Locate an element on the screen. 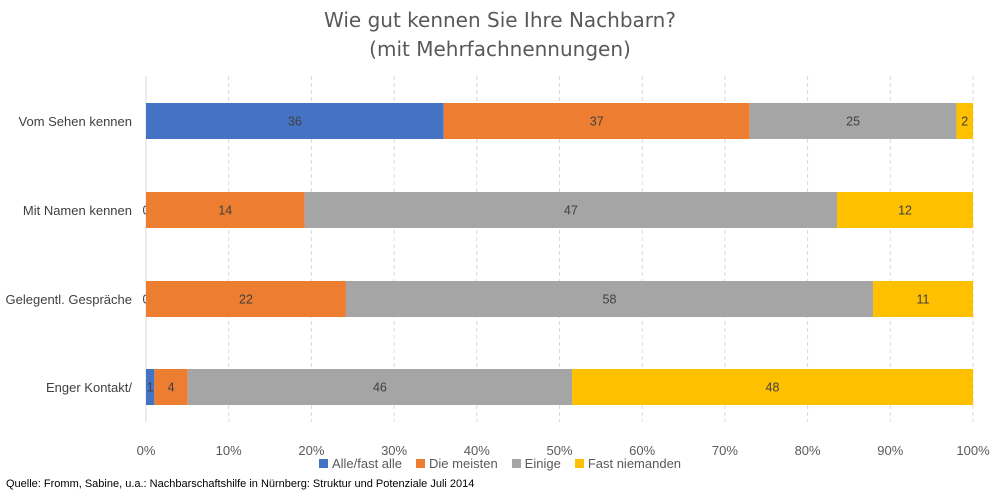 This screenshot has height=497, width=1000. category-label: Vom Sehen kennen is located at coordinates (75, 121).